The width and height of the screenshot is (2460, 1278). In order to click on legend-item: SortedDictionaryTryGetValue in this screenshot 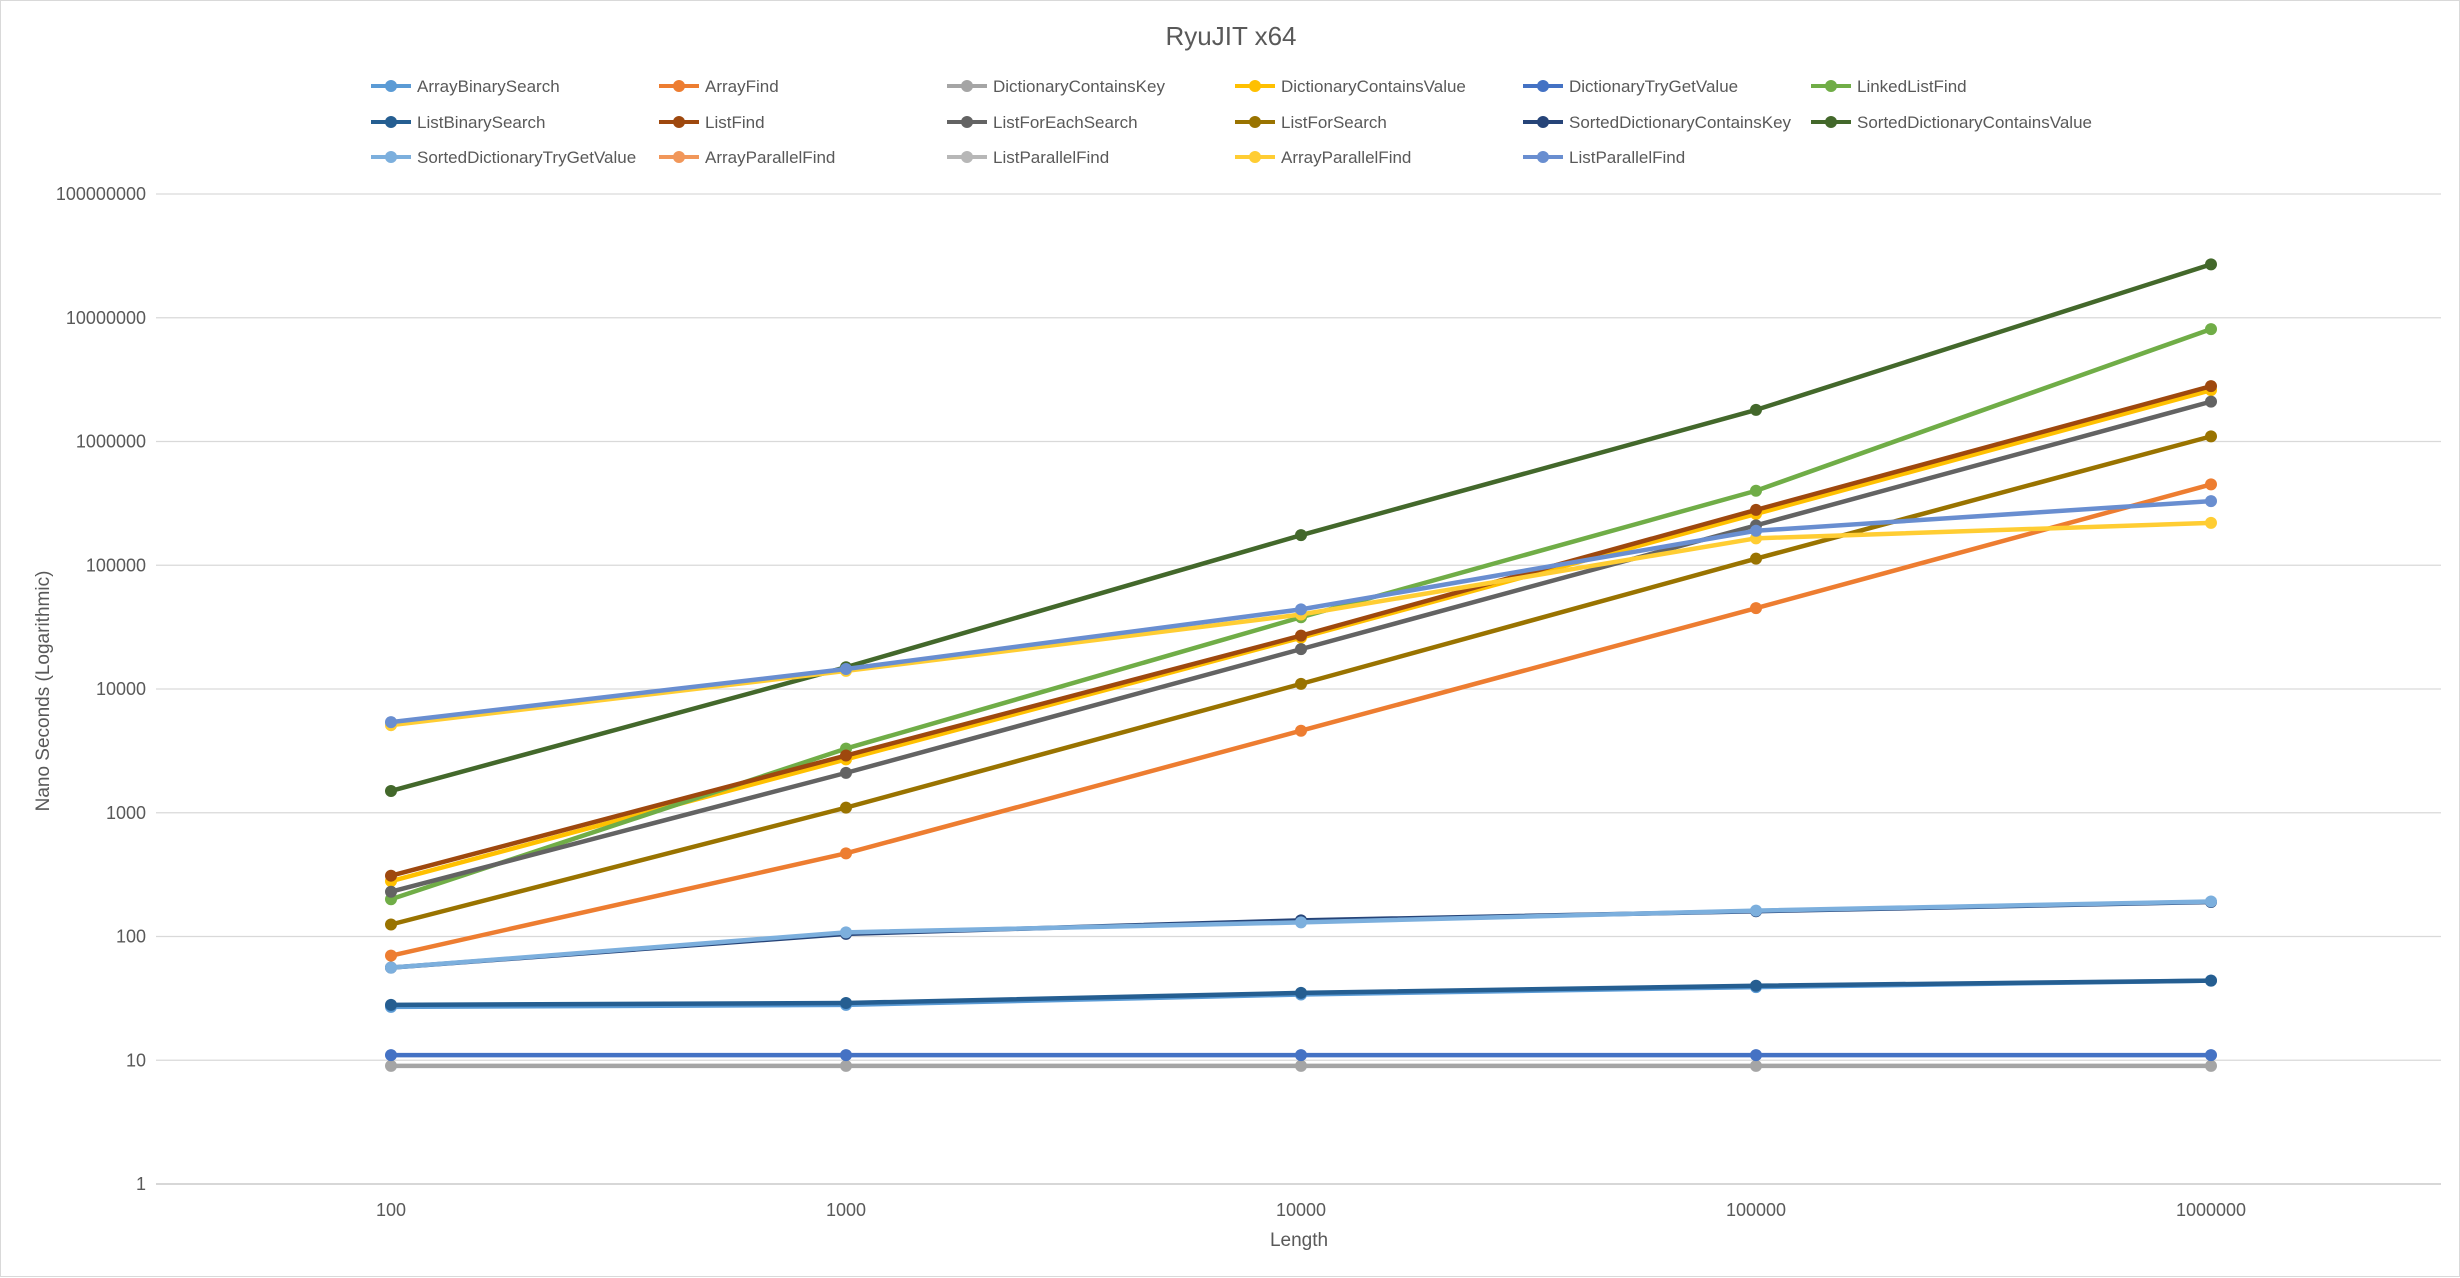, I will do `click(503, 157)`.